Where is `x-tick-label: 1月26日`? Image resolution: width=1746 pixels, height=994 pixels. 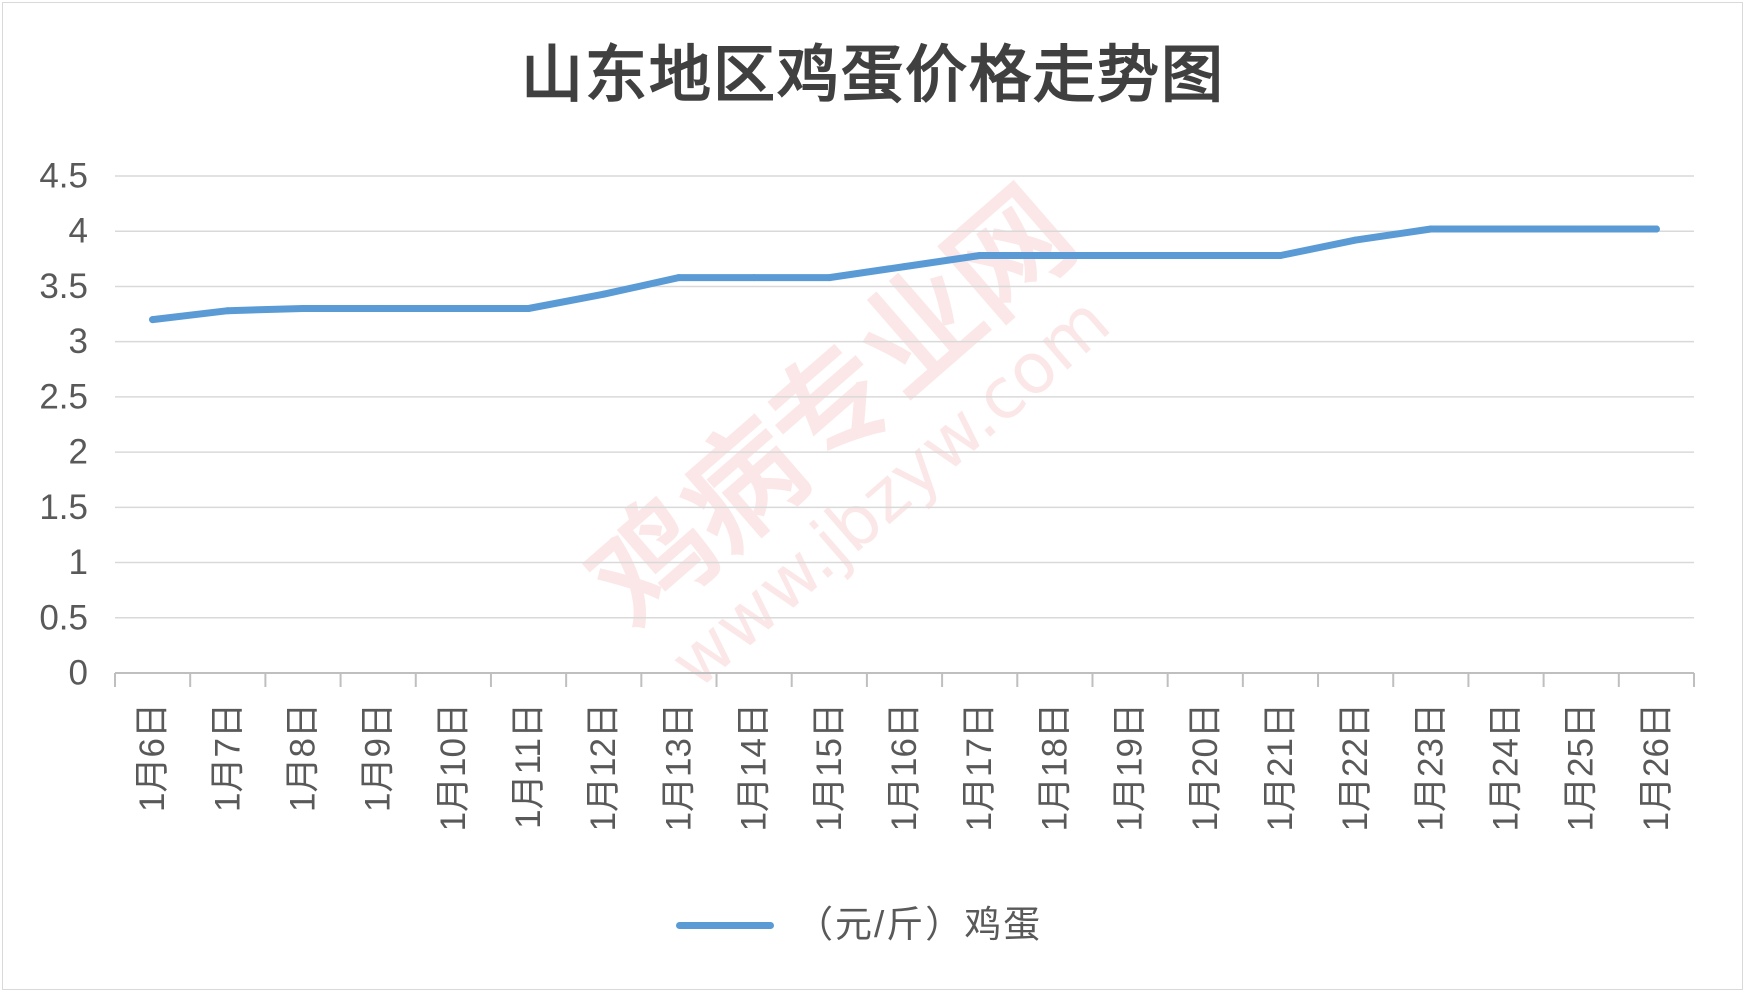 x-tick-label: 1月26日 is located at coordinates (1656, 767).